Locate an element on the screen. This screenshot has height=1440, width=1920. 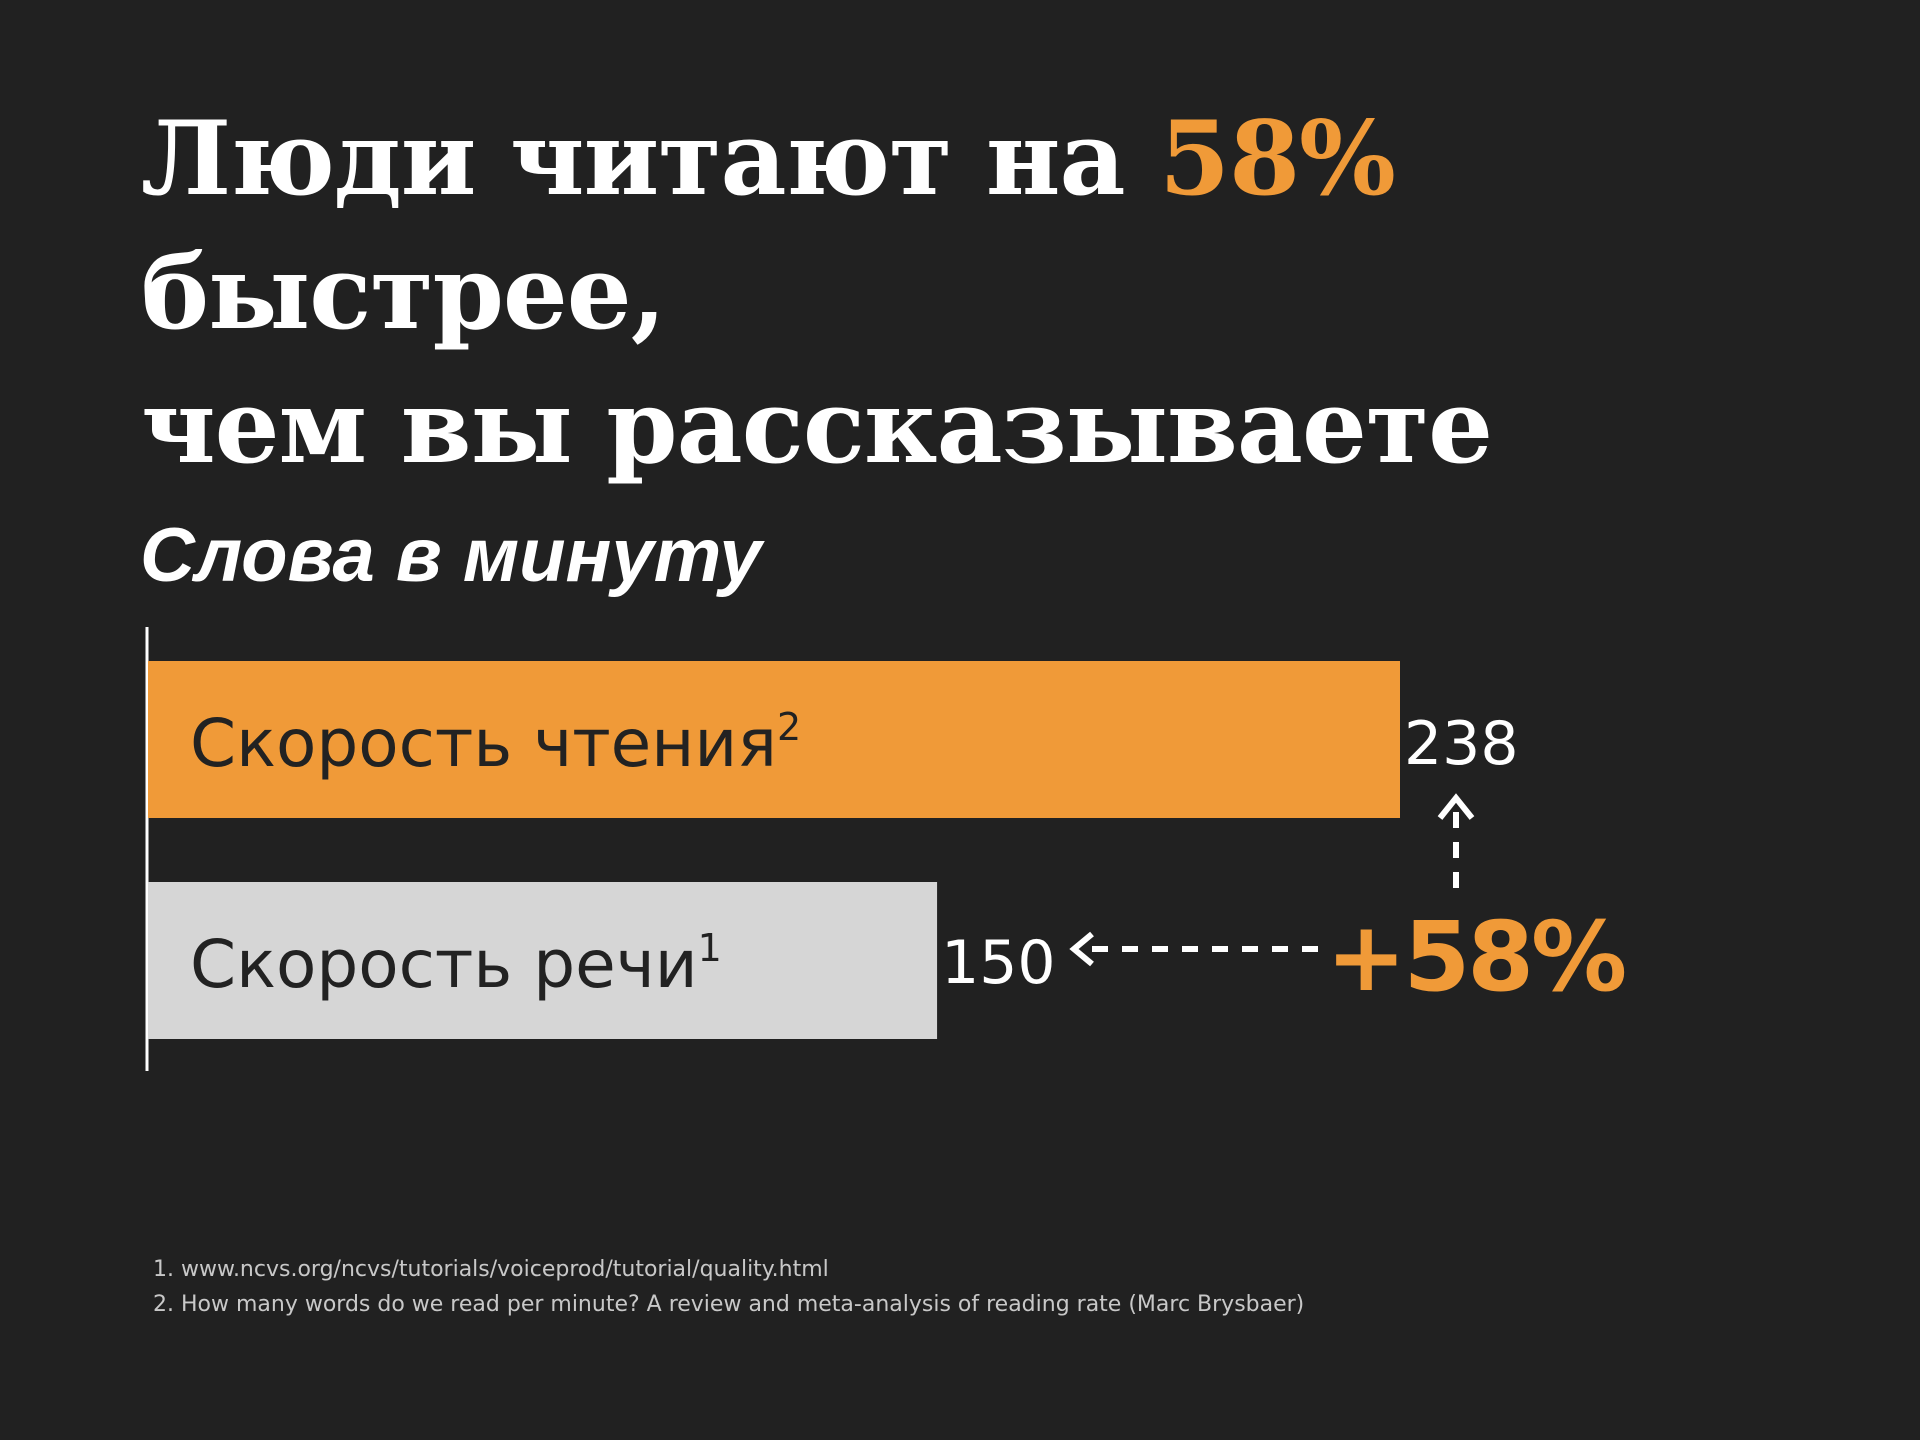
bar-label-superscript: 2 is located at coordinates (789, 727).